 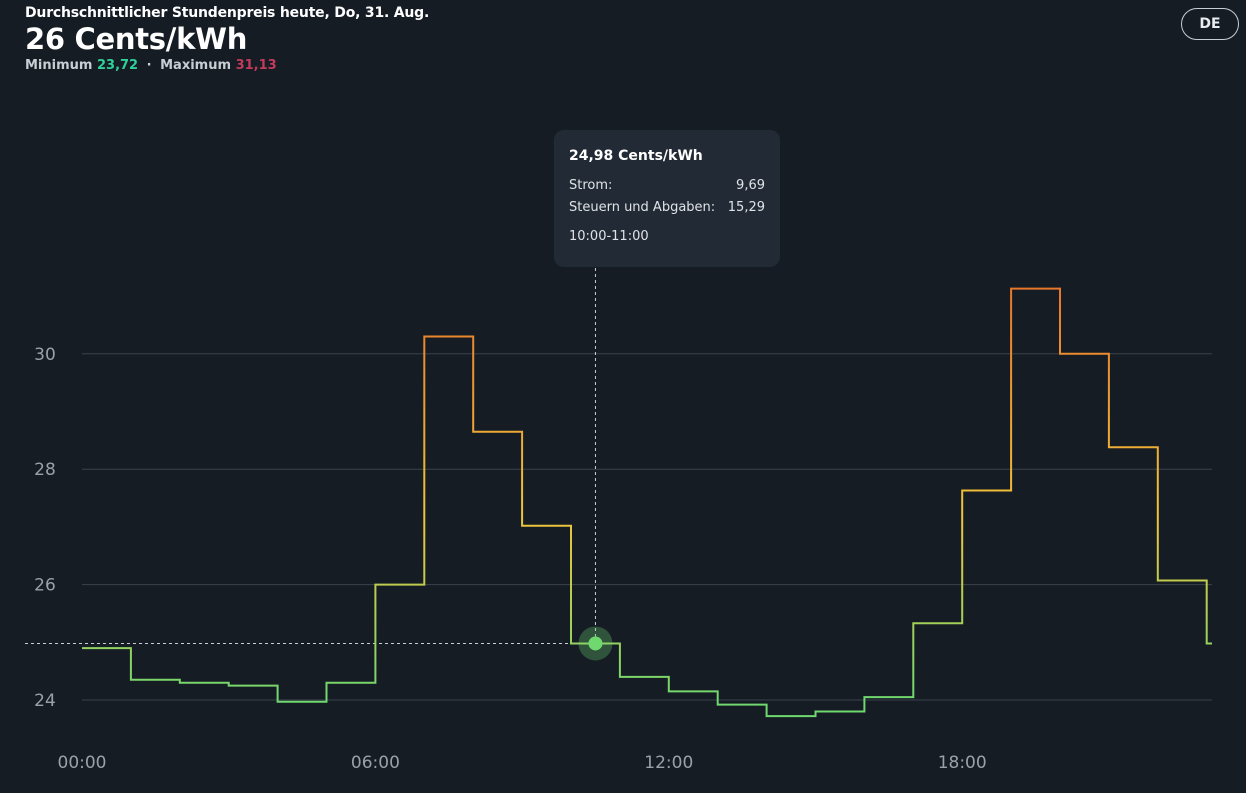 I want to click on average-price-headline: 26 Cents/kWh, so click(x=136, y=39).